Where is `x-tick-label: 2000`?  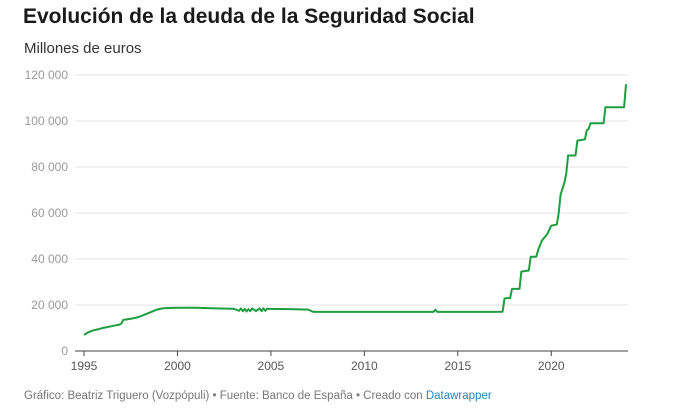 x-tick-label: 2000 is located at coordinates (177, 366).